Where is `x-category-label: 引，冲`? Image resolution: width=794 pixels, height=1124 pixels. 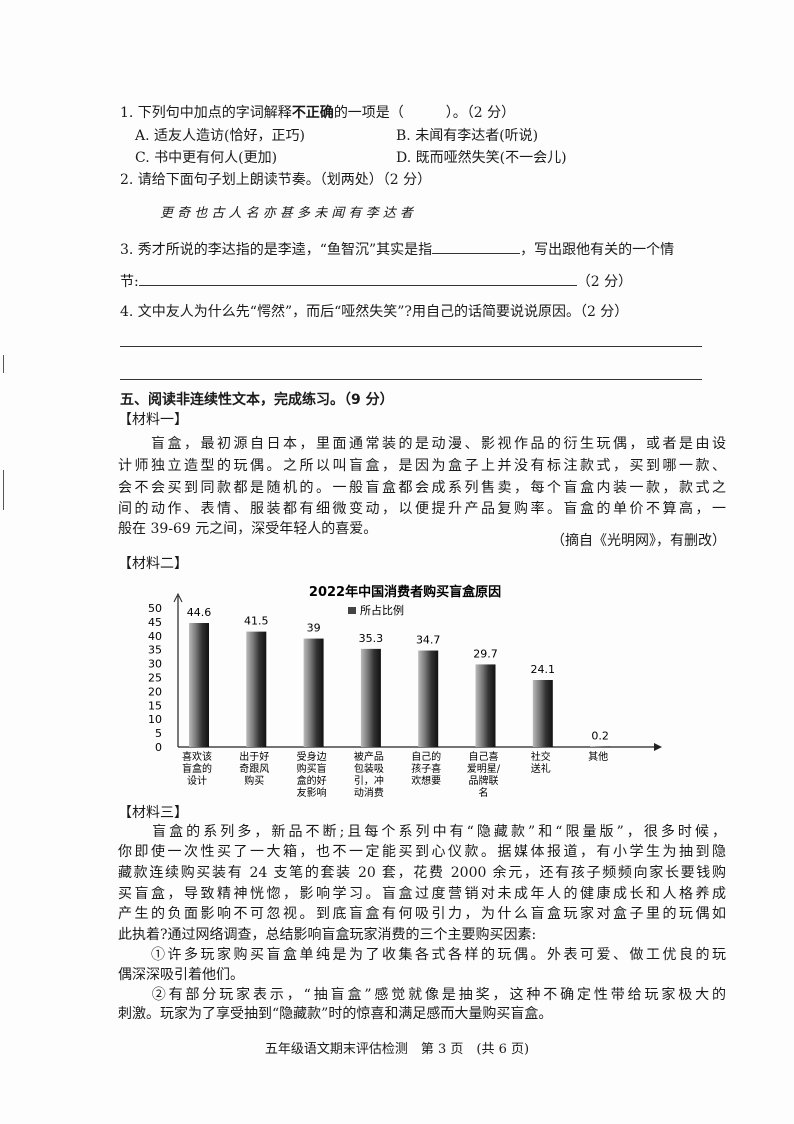 x-category-label: 引，冲 is located at coordinates (369, 780).